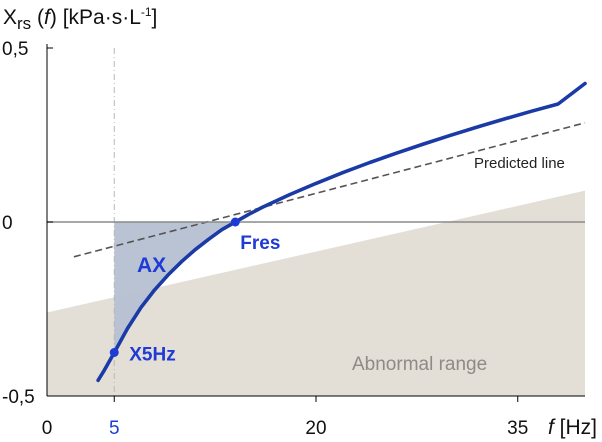  What do you see at coordinates (315, 428) in the screenshot?
I see `x-tick-label: 20` at bounding box center [315, 428].